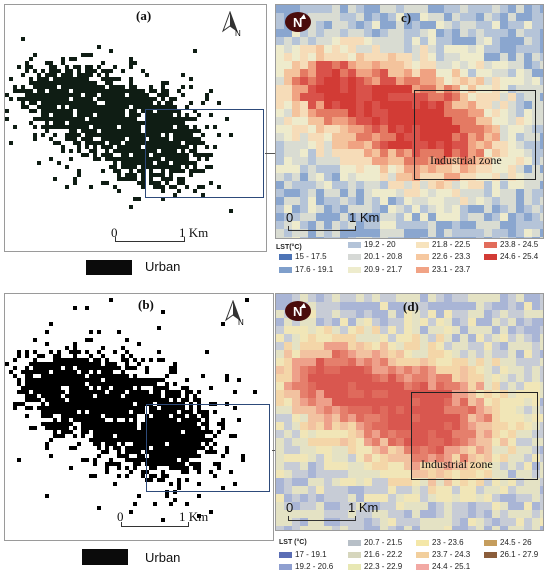 The width and height of the screenshot is (550, 573). I want to click on lst-legend-d-item: 23 - 23.6, so click(440, 542).